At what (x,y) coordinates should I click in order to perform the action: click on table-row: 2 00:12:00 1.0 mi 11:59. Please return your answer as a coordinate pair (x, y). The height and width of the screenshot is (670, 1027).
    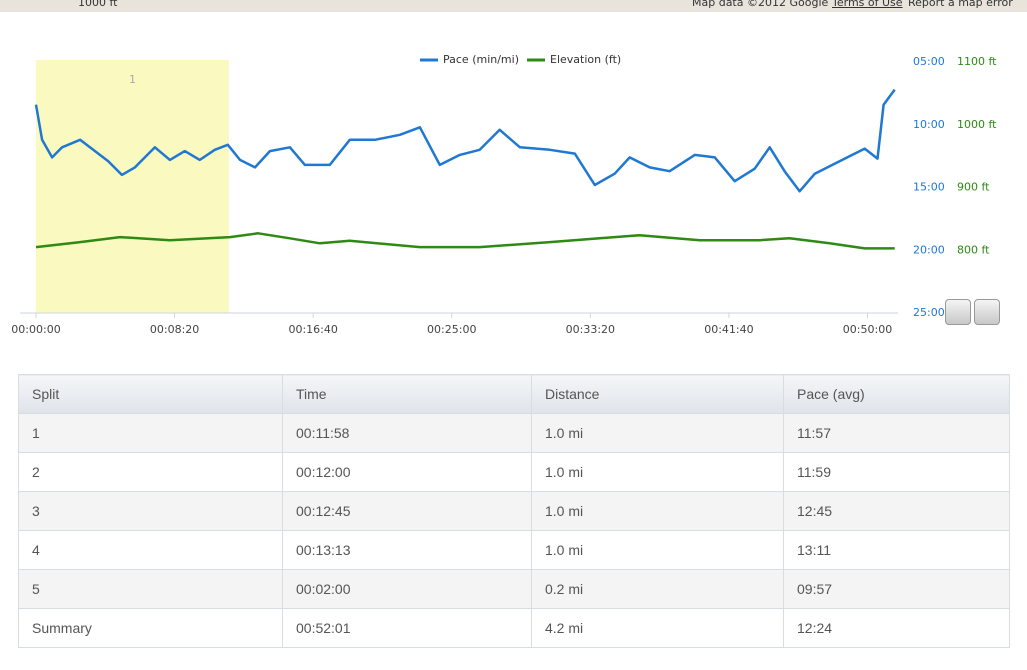
    Looking at the image, I should click on (514, 472).